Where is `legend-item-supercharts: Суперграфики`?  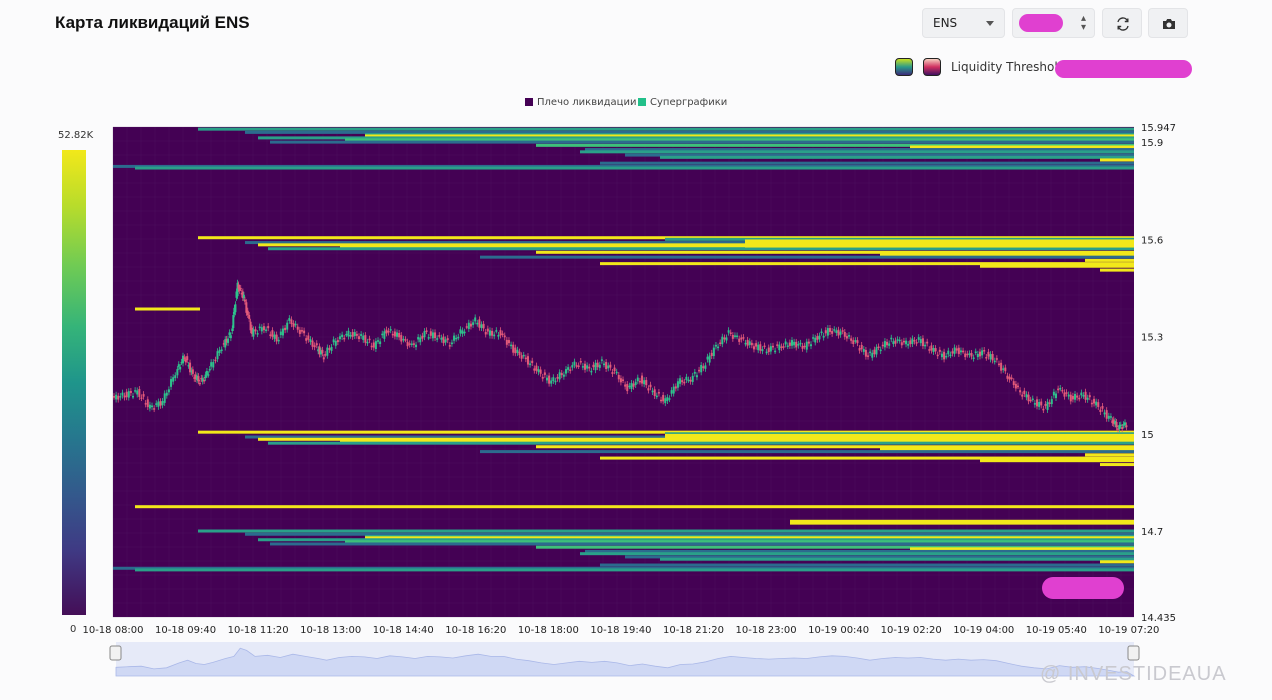
legend-item-supercharts: Суперграфики is located at coordinates (682, 102).